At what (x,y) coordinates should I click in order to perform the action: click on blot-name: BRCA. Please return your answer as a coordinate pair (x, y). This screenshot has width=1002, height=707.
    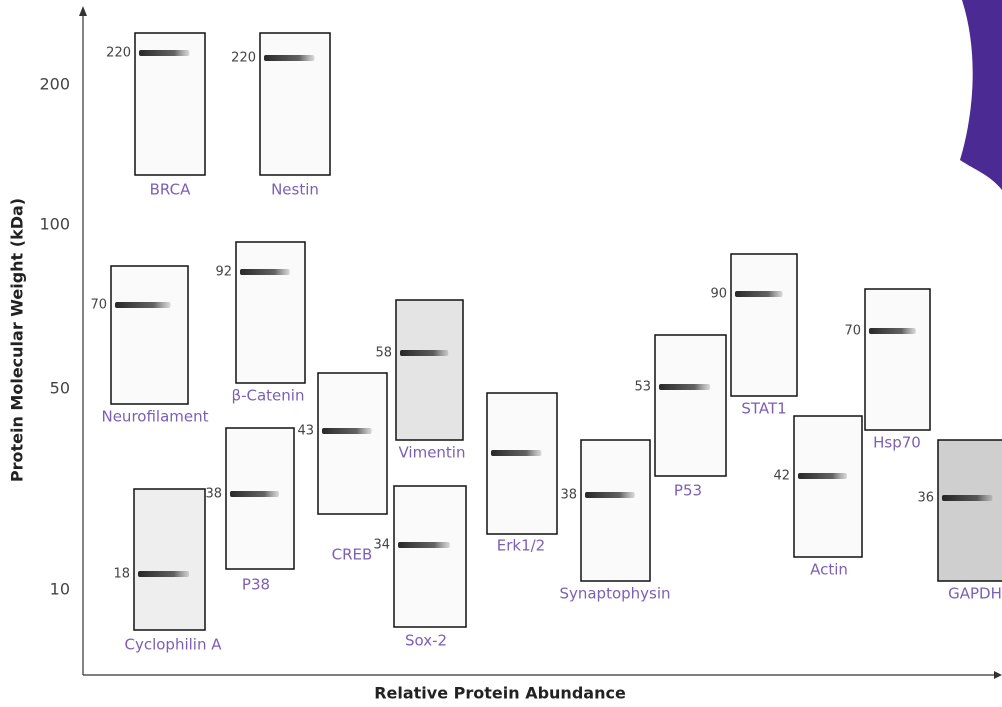
    Looking at the image, I should click on (170, 190).